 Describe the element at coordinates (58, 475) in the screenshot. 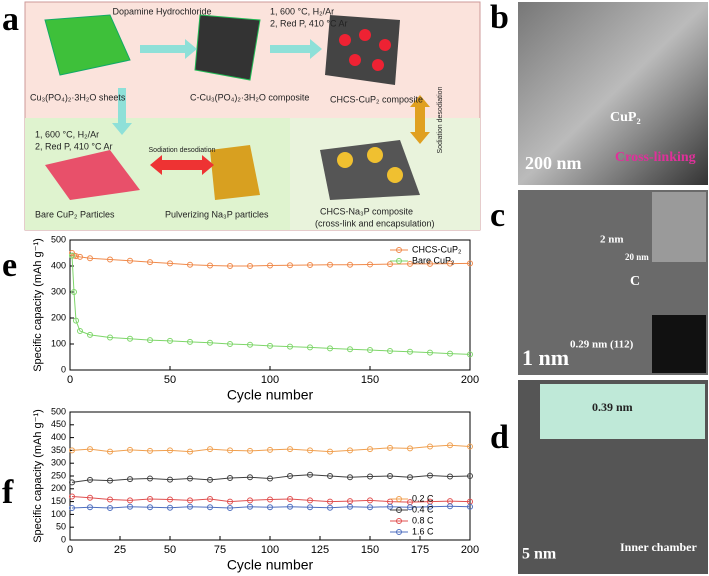

I see `y-tick-label: 250` at that location.